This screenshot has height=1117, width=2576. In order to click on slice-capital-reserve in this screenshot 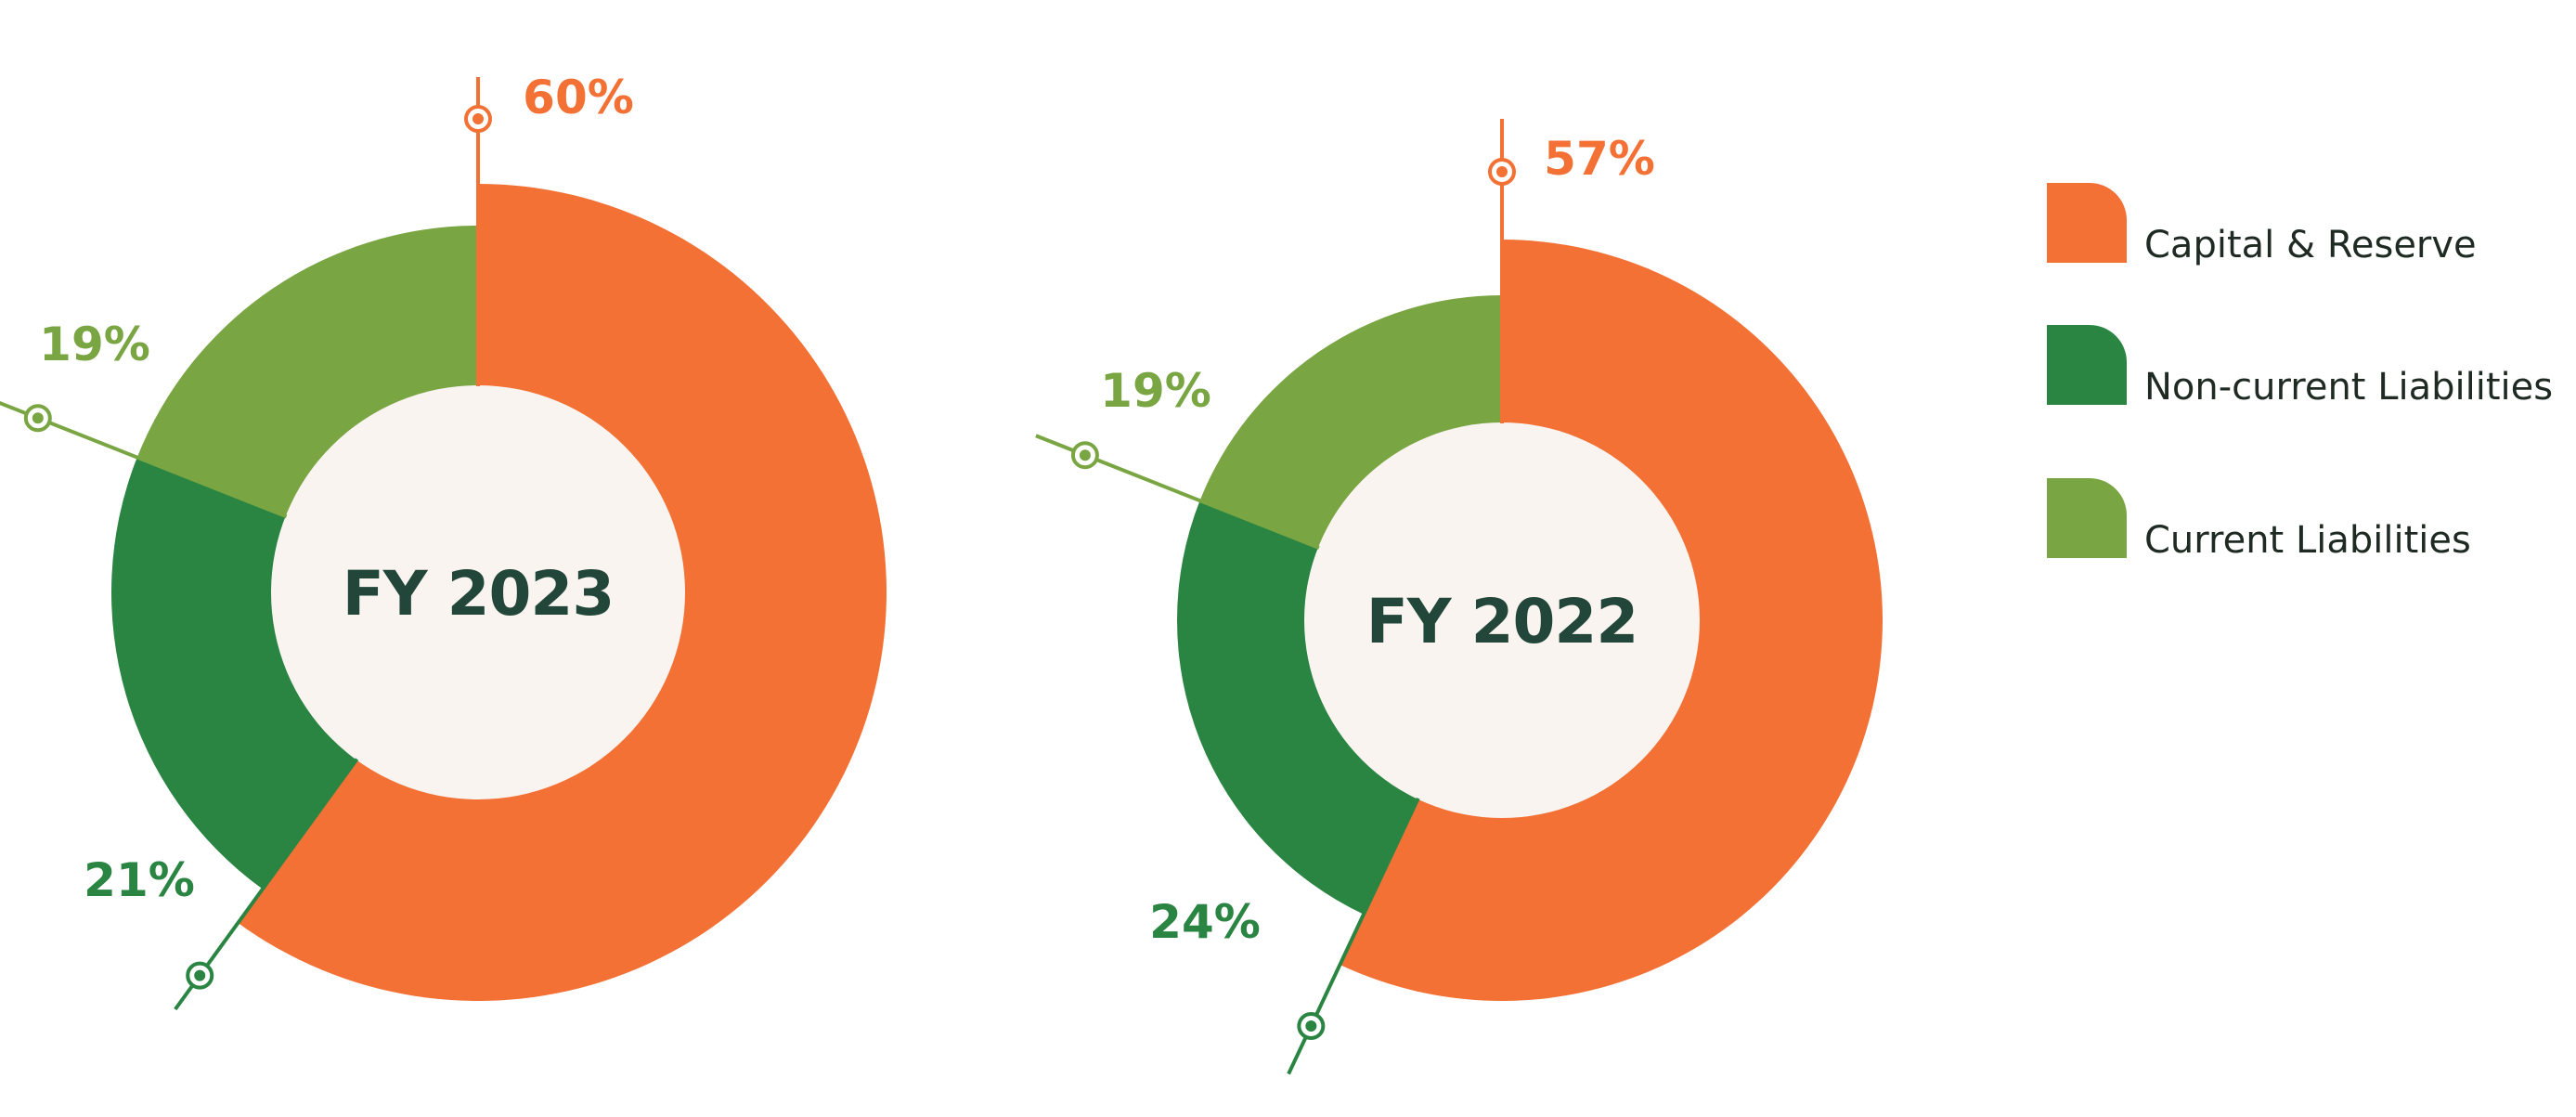, I will do `click(1611, 620)`.